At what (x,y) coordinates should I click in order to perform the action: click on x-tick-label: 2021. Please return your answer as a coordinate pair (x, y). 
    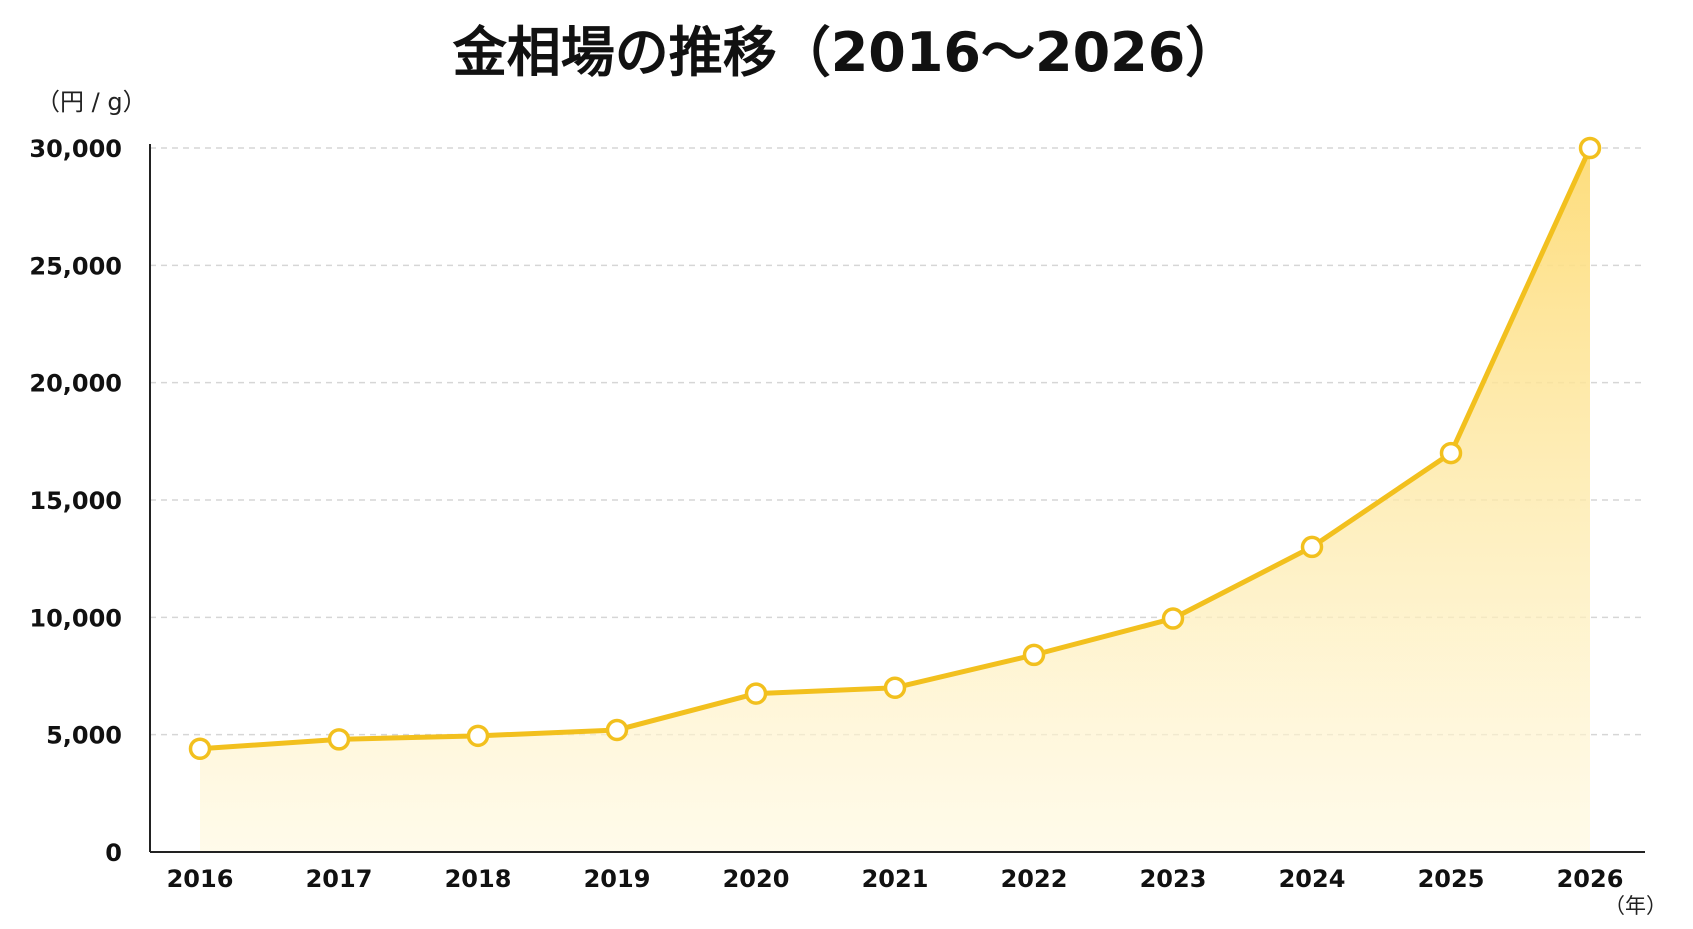
    Looking at the image, I should click on (895, 879).